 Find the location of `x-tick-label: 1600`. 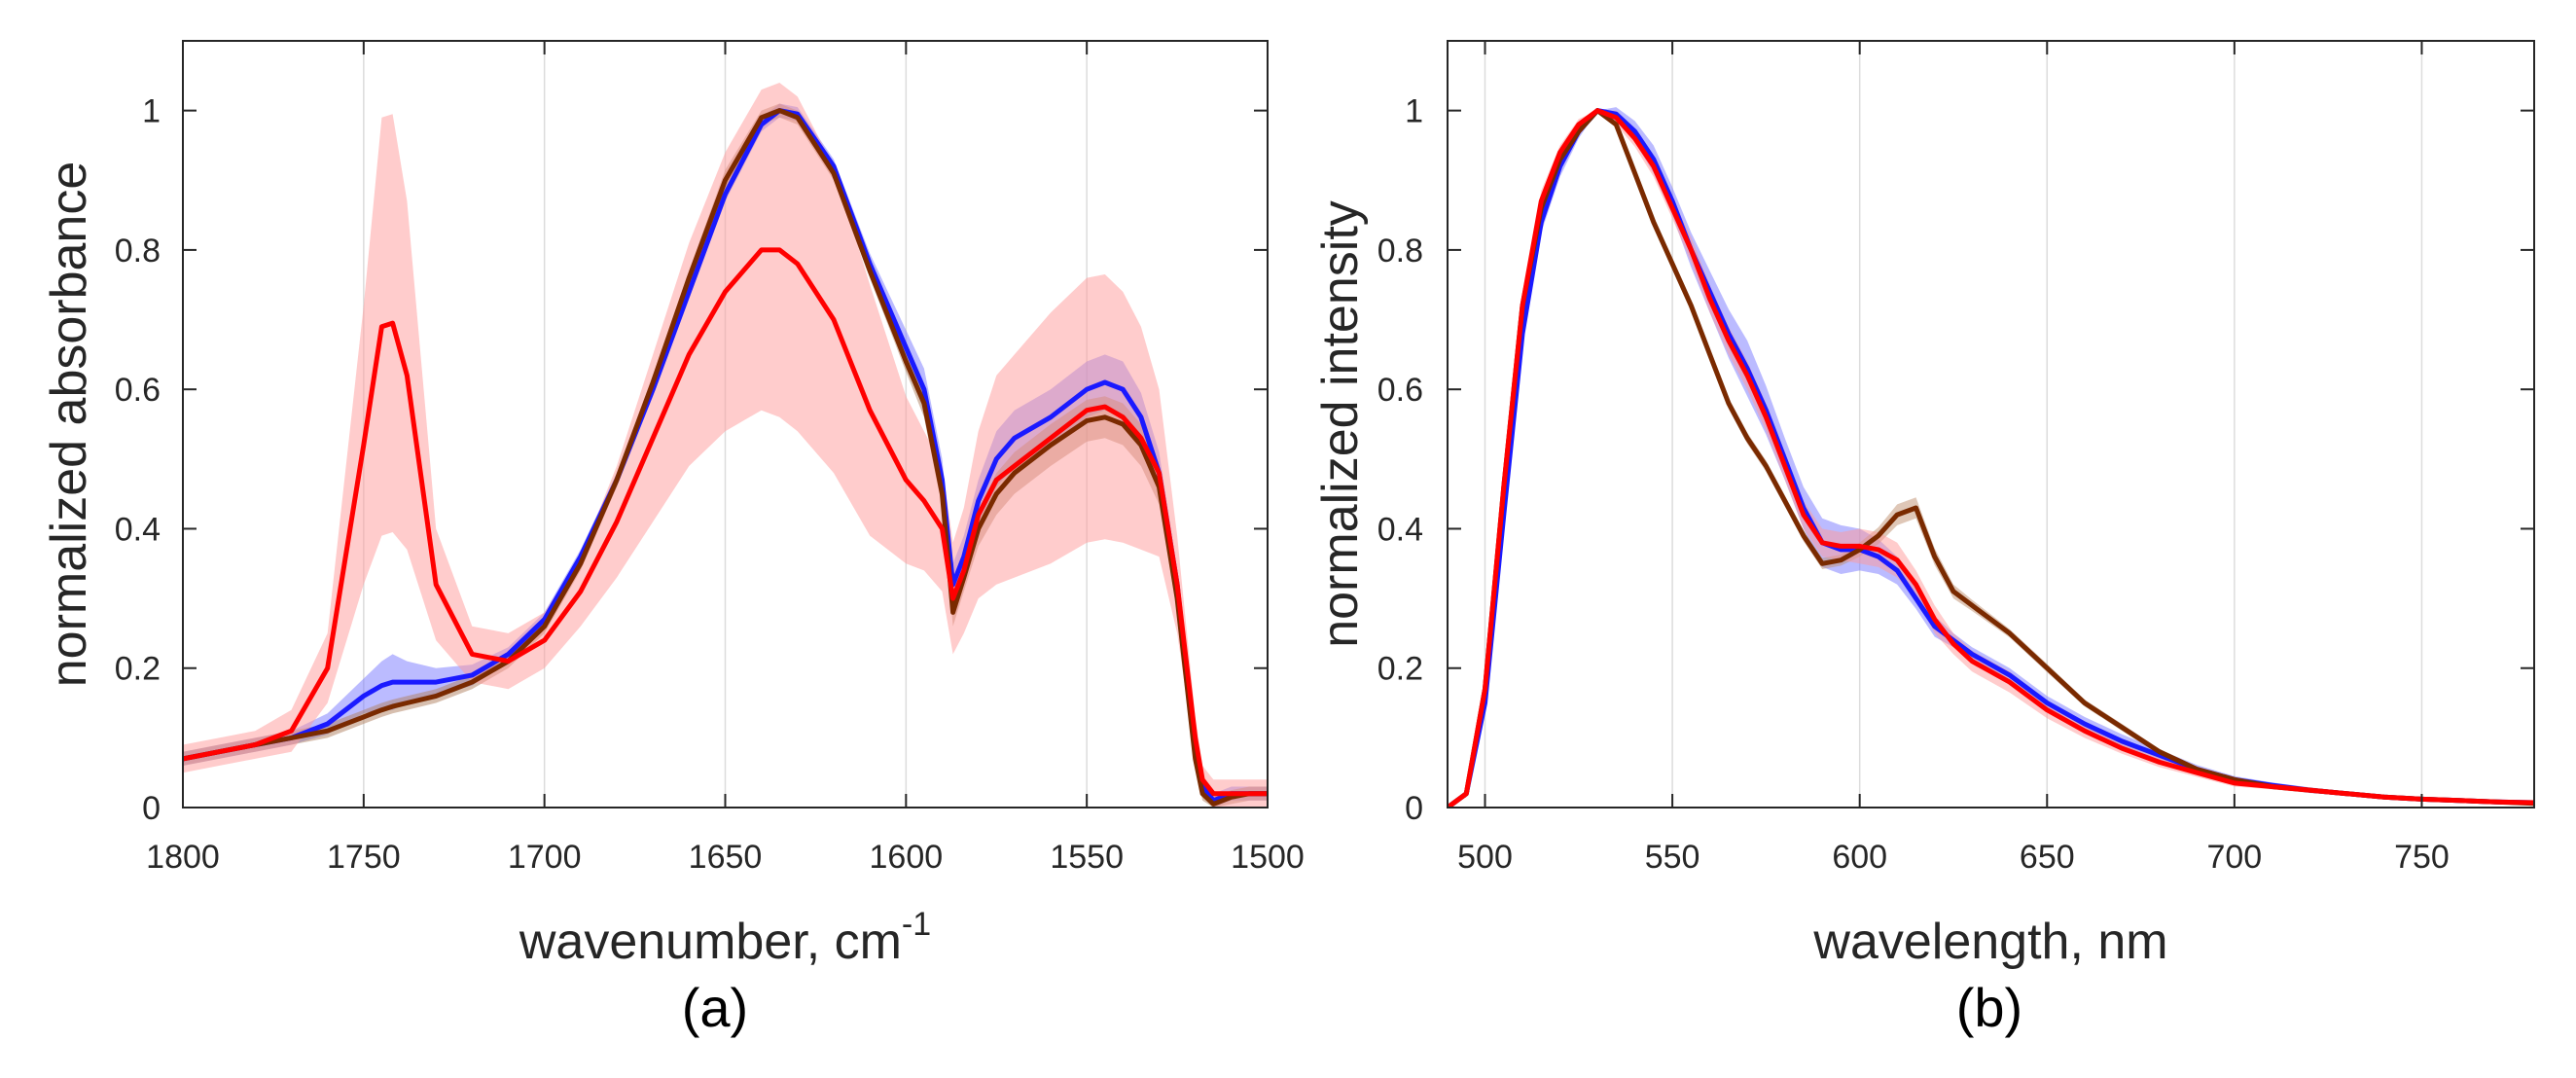

x-tick-label: 1600 is located at coordinates (907, 857).